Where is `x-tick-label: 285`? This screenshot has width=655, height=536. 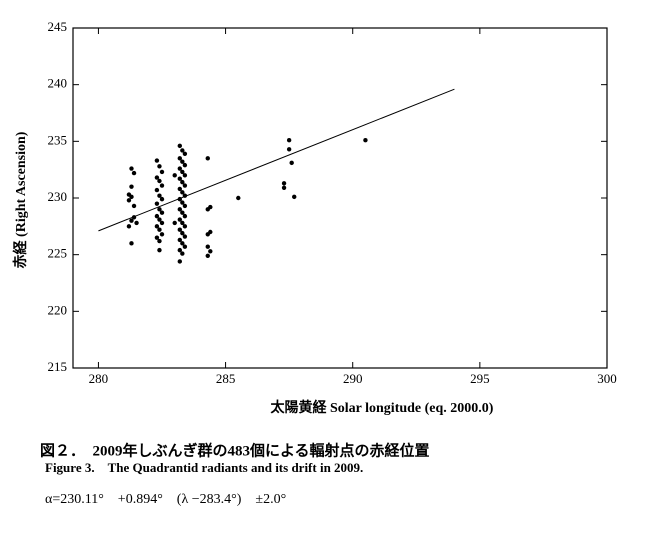
x-tick-label: 285 is located at coordinates (226, 378).